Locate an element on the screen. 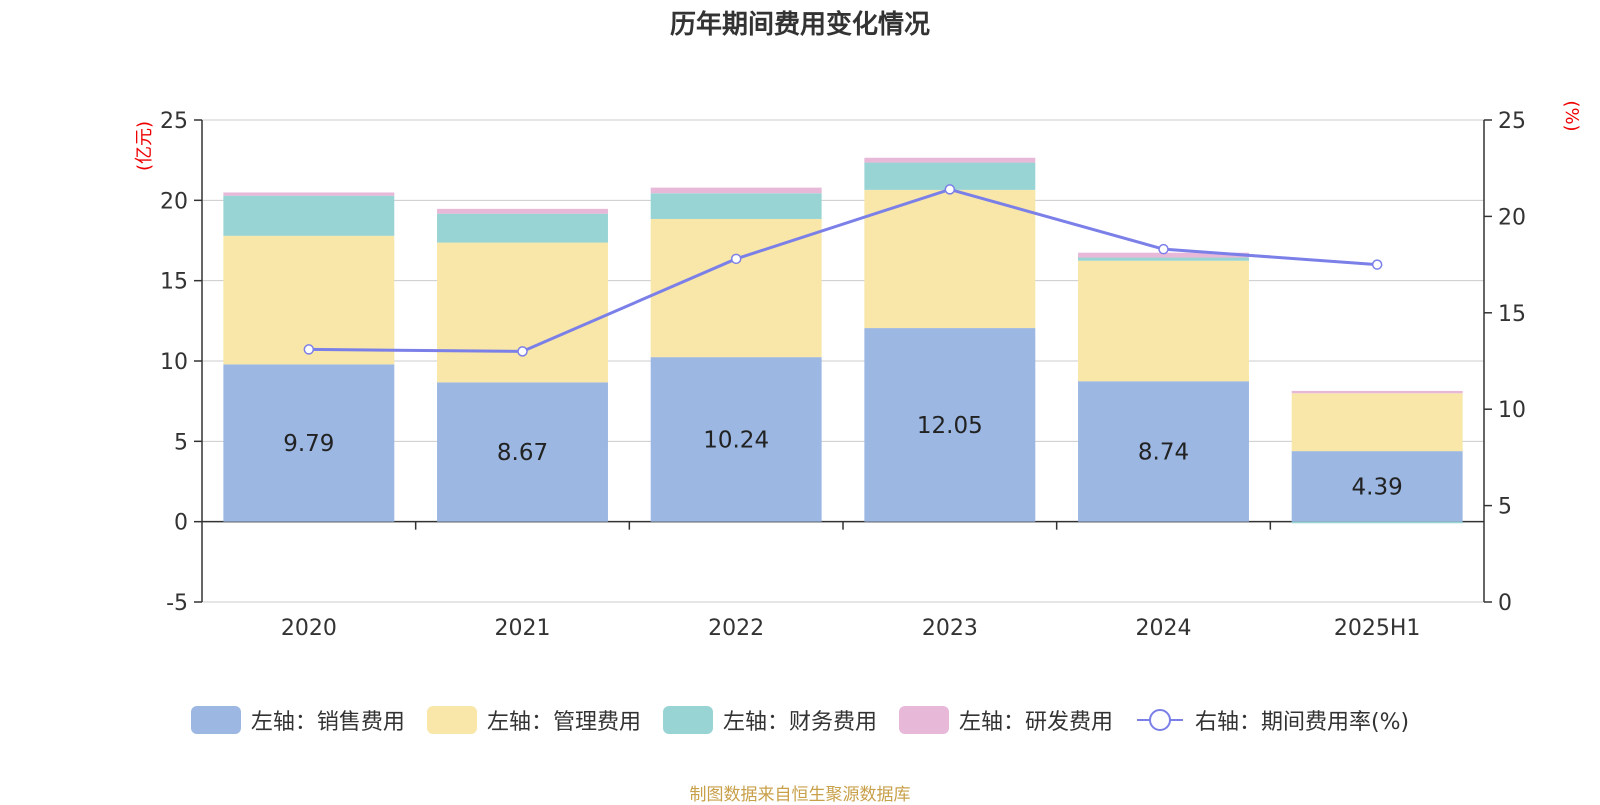 This screenshot has width=1600, height=805. left-axis-tick-label: 20 is located at coordinates (174, 201).